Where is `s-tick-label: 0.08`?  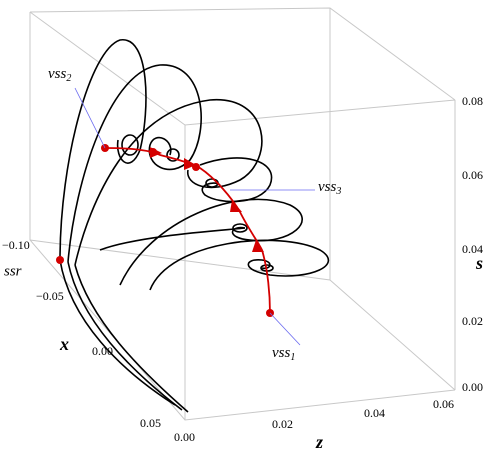
s-tick-label: 0.08 is located at coordinates (472, 101).